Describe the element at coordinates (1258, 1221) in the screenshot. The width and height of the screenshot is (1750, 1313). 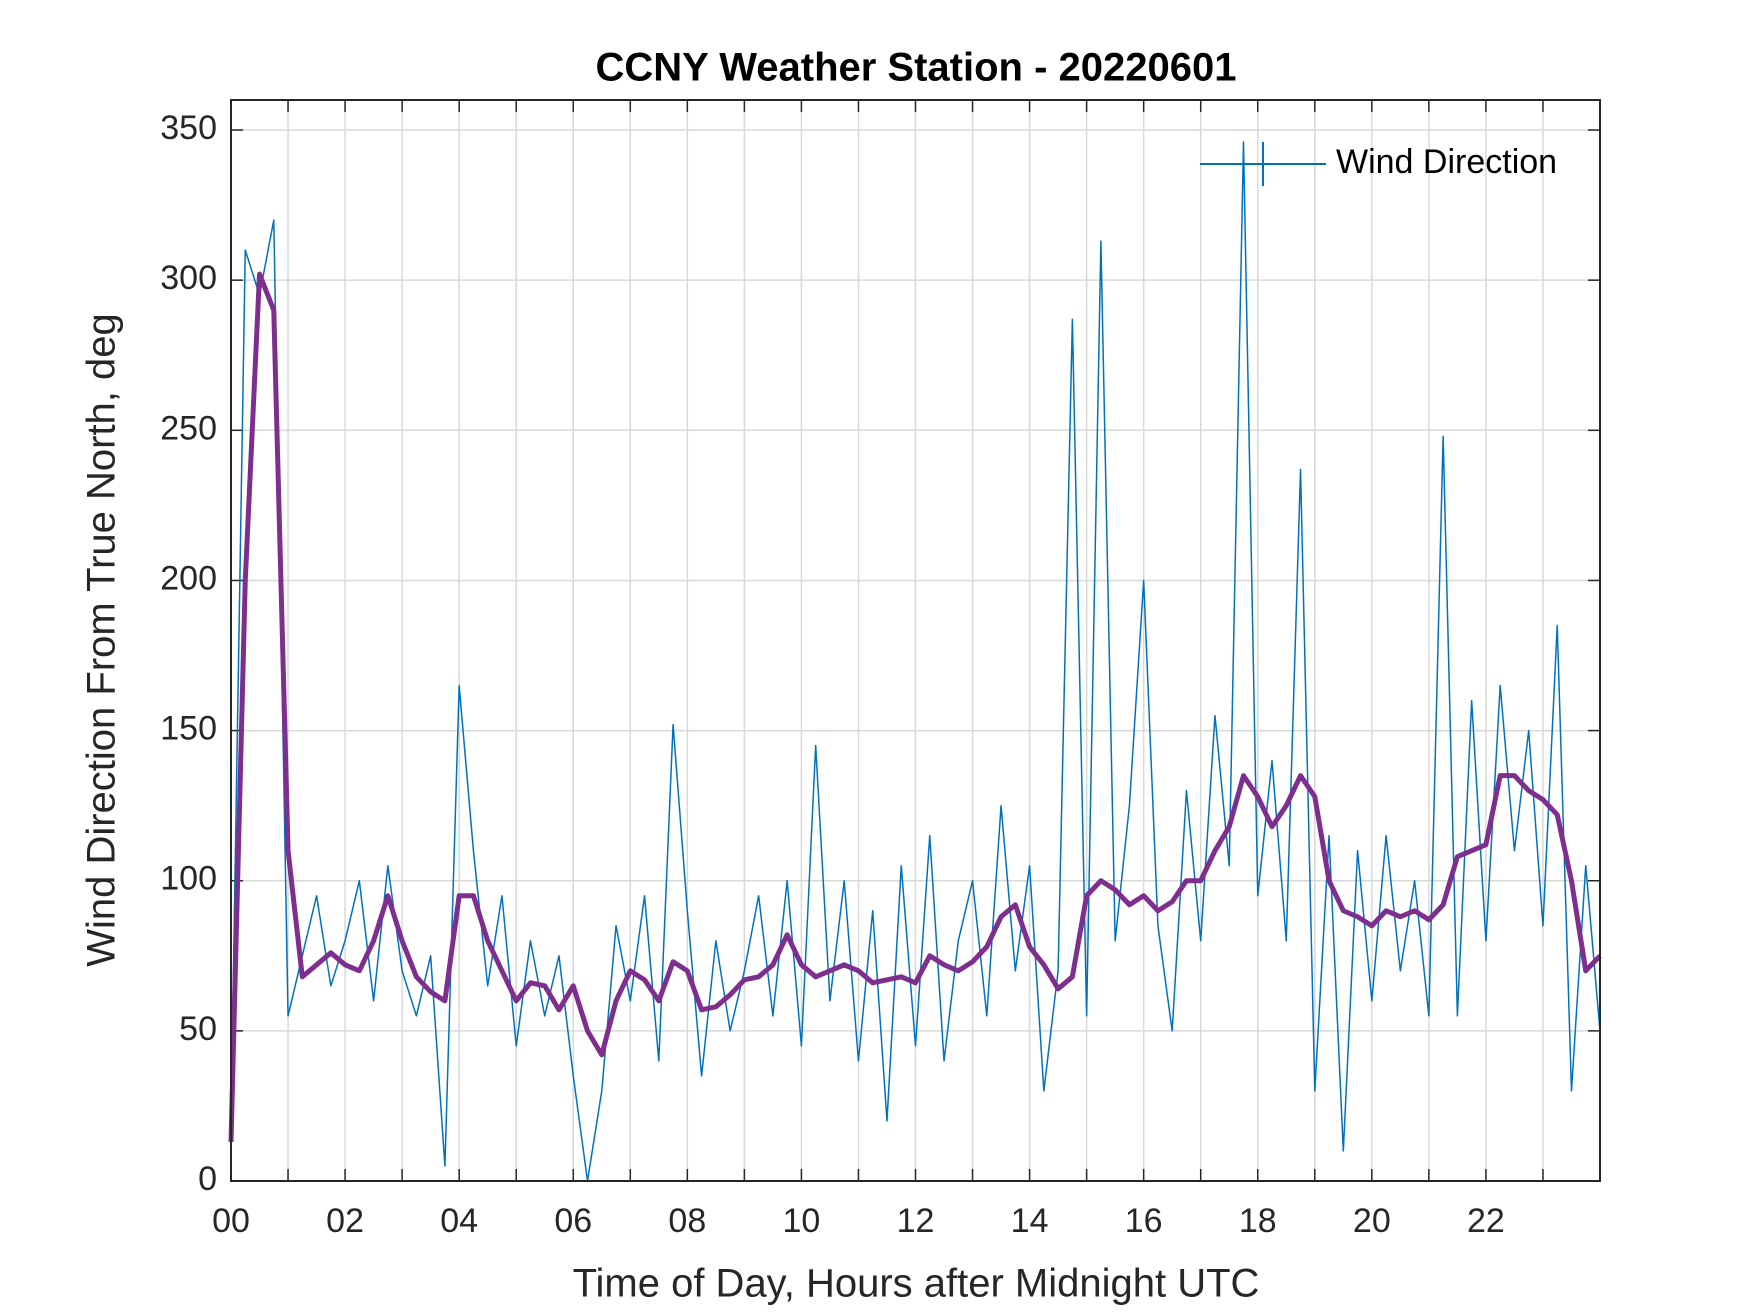
I see `x-tick-label: 18` at that location.